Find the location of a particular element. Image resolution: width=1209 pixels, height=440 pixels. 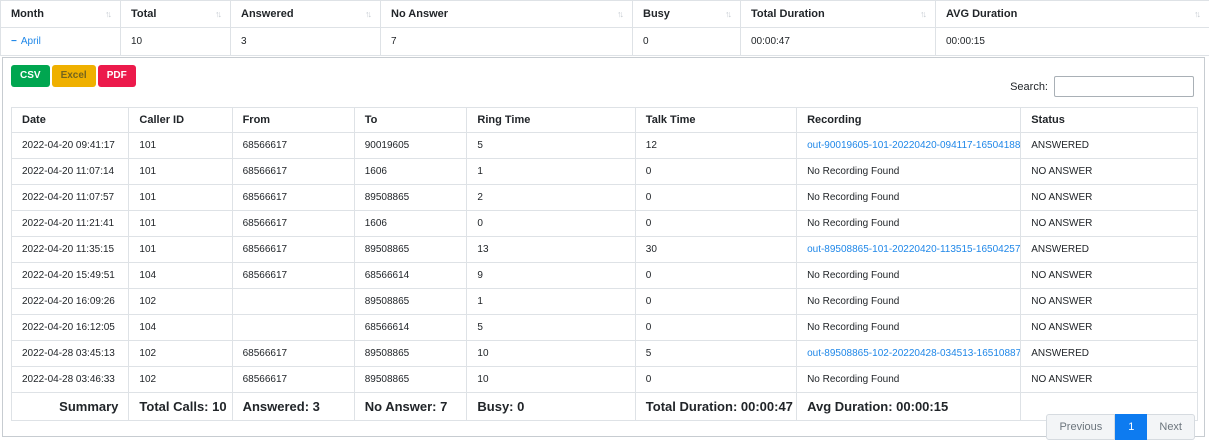

summary-total-calls: Total Calls: 10 is located at coordinates (180, 407).